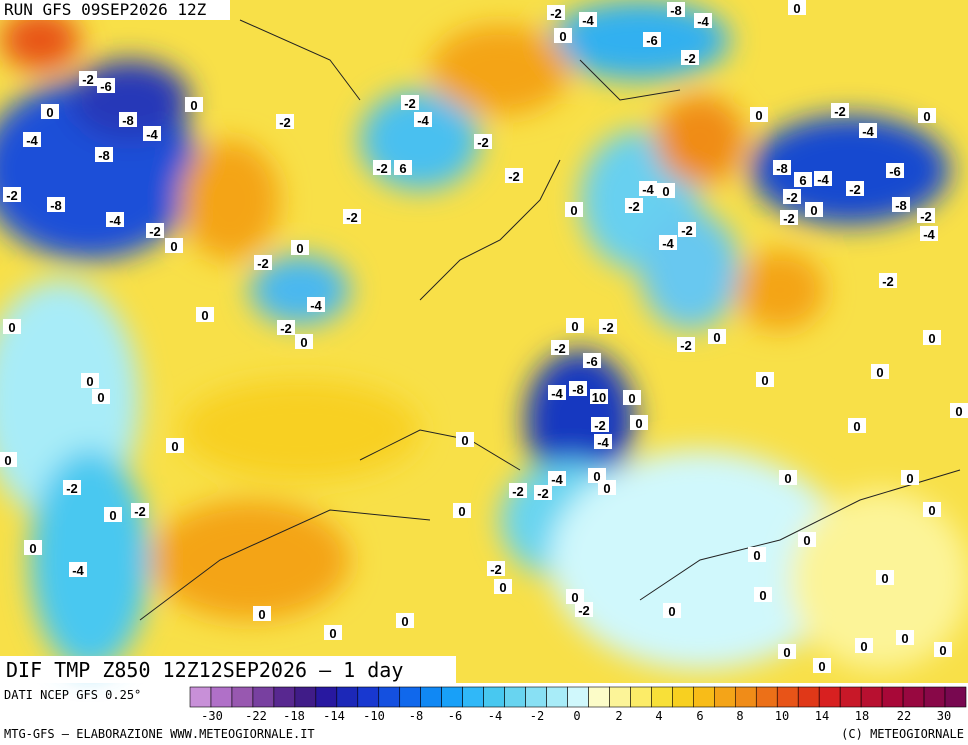  Describe the element at coordinates (699, 716) in the screenshot. I see `colorbar-tick-label: 6` at that location.